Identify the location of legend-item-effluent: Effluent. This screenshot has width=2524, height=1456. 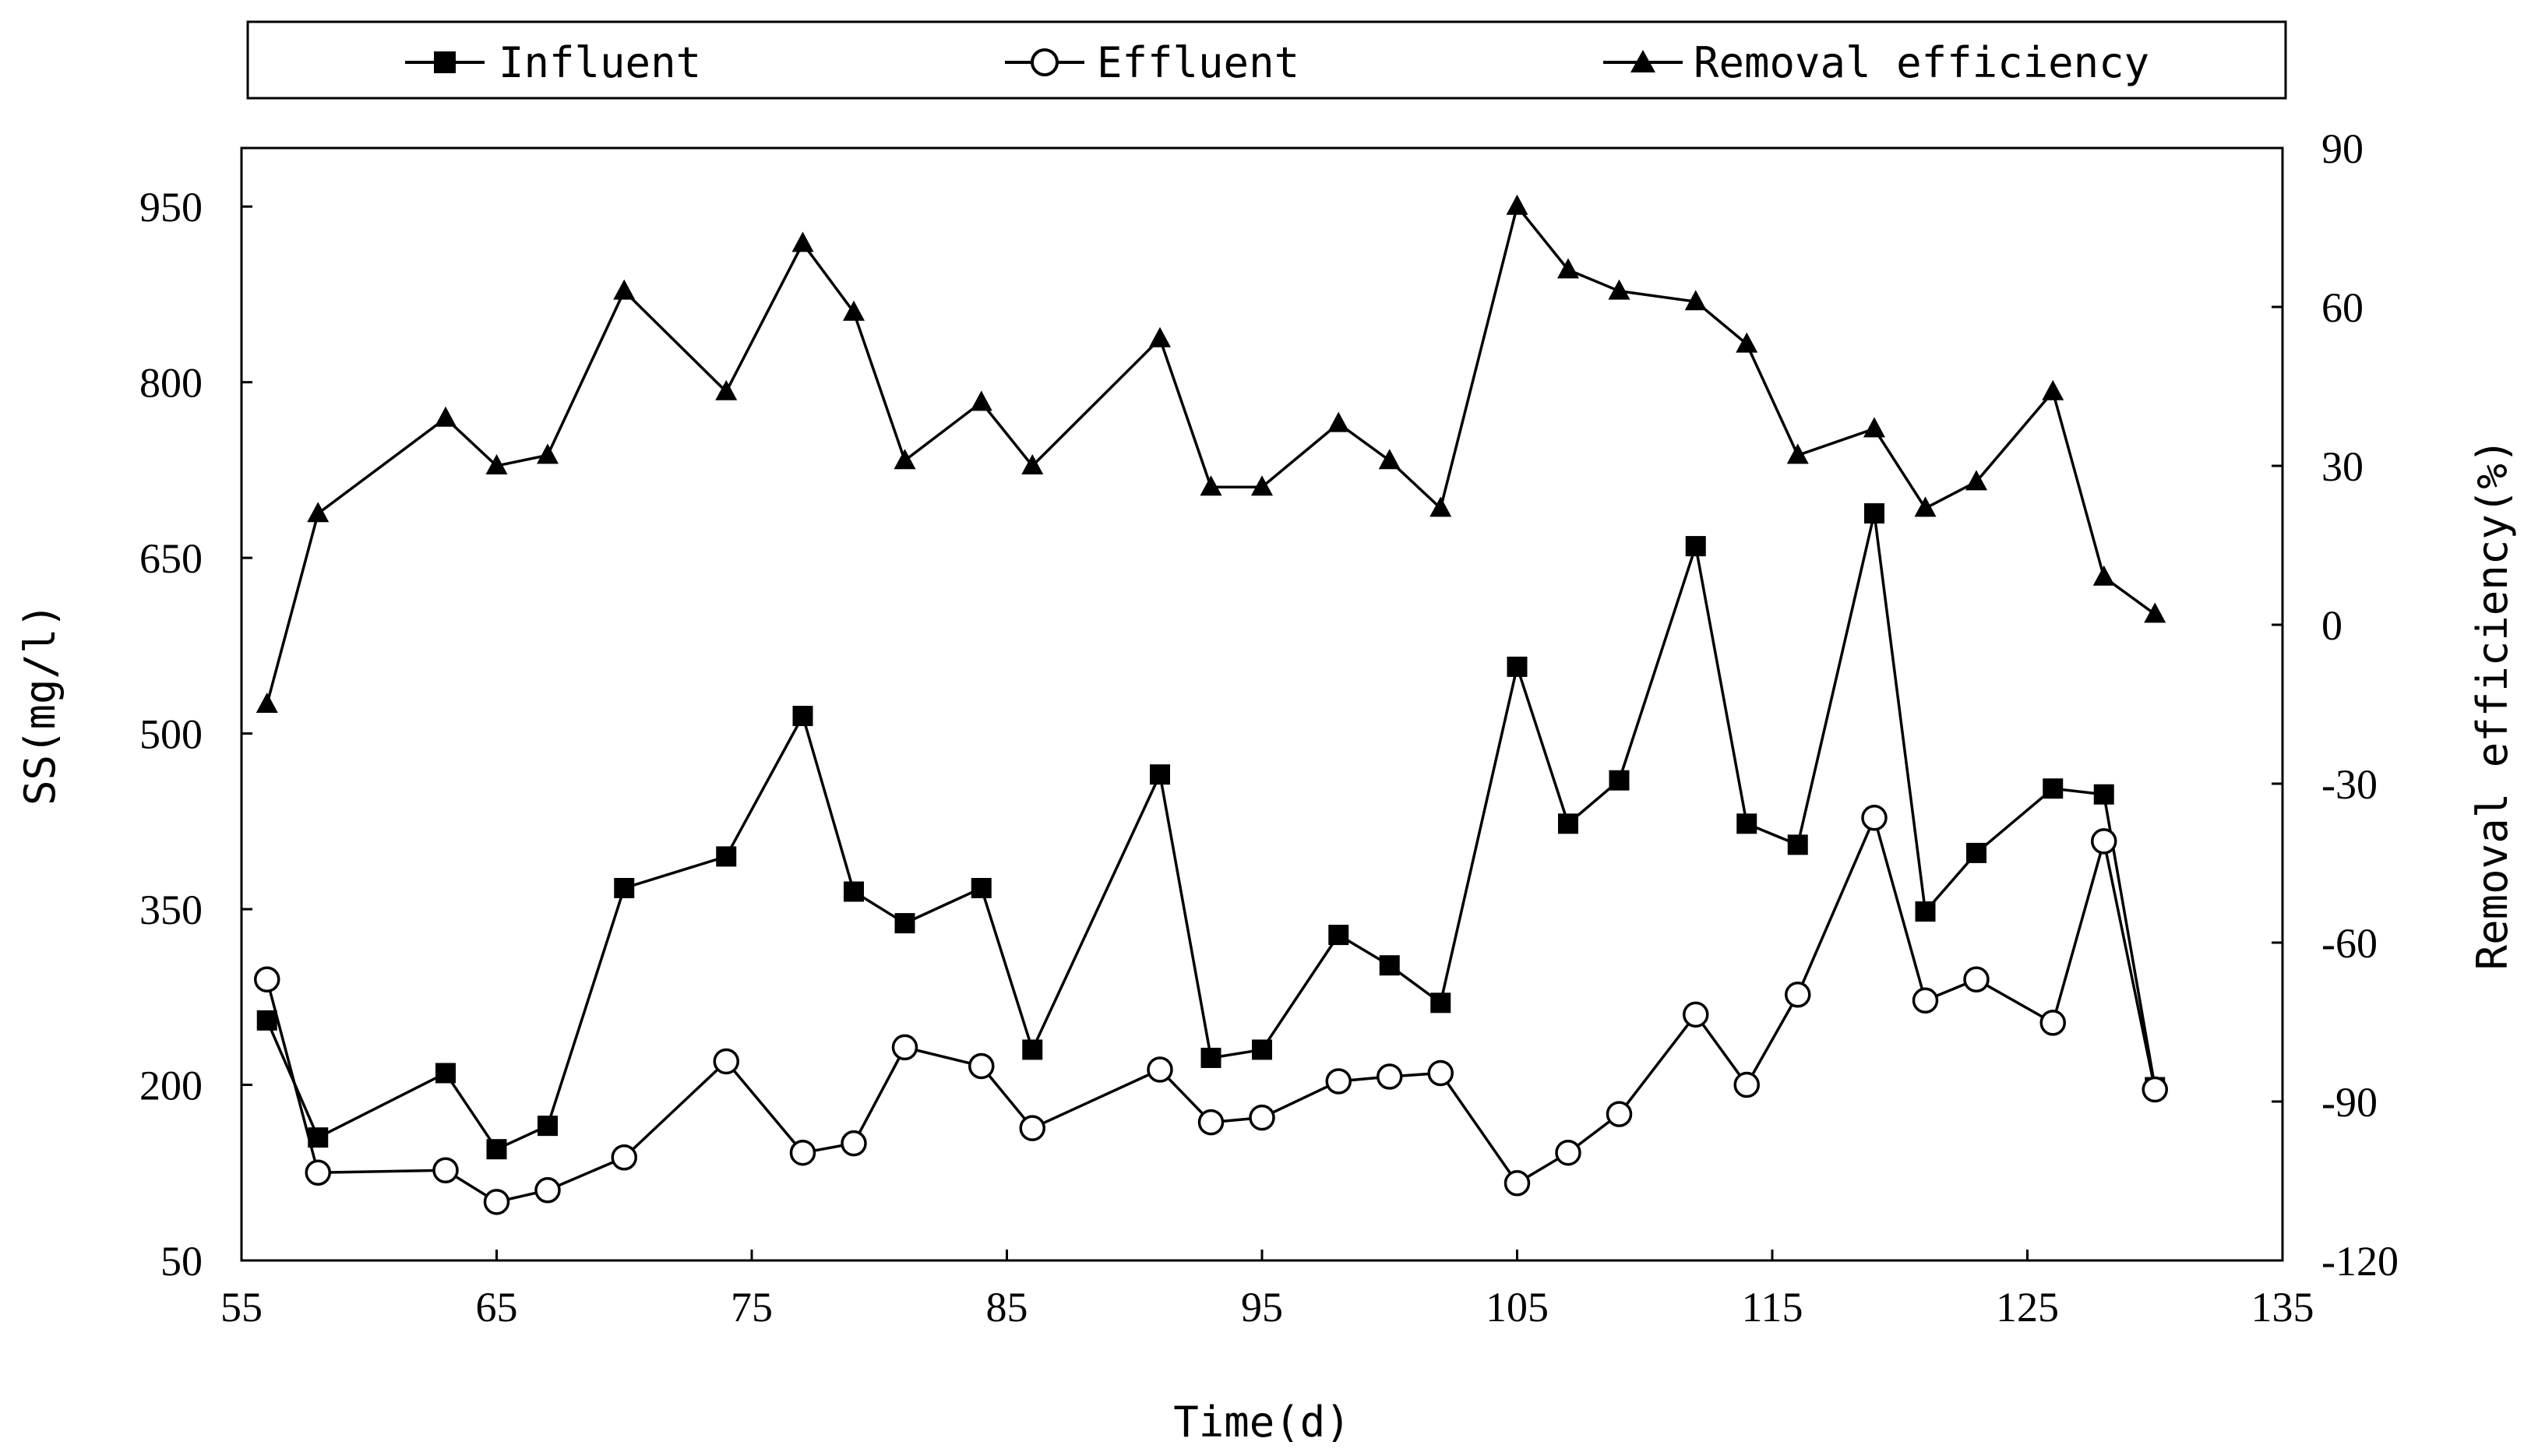
(1152, 62).